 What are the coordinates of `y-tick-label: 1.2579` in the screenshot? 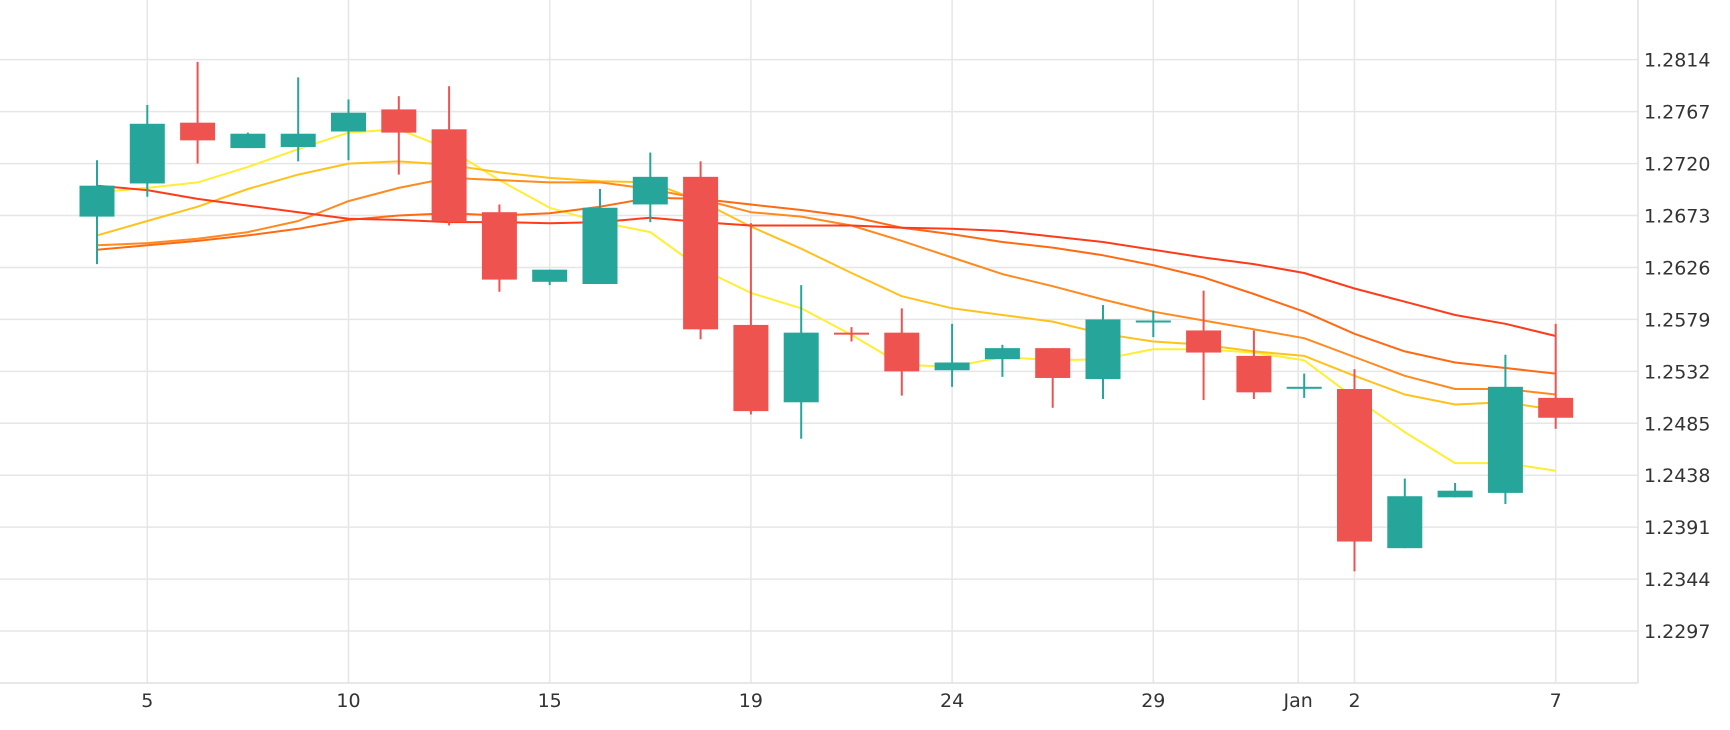 It's located at (1677, 320).